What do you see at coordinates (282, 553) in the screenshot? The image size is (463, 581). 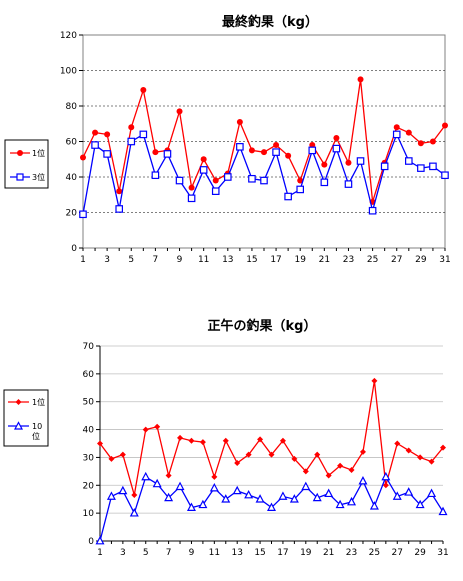 I see `x-tick-label: 17` at bounding box center [282, 553].